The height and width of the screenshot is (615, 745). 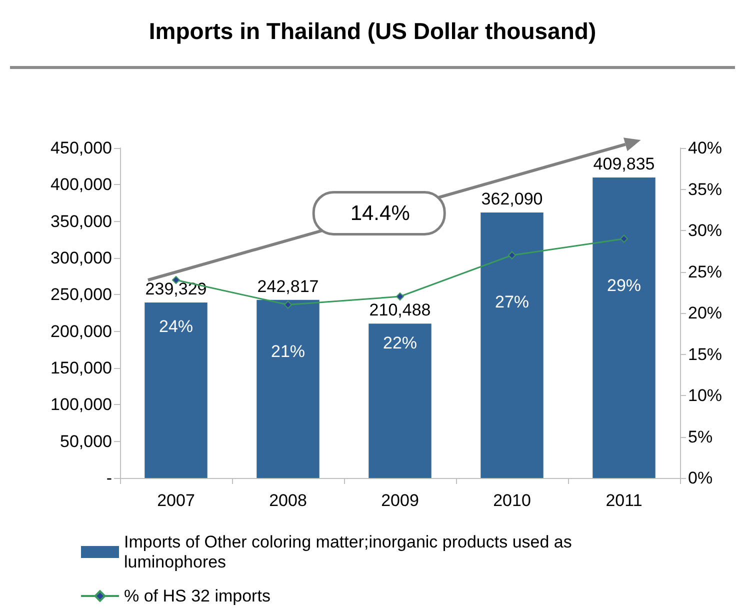 What do you see at coordinates (81, 404) in the screenshot?
I see `y-tick-label: 100,000` at bounding box center [81, 404].